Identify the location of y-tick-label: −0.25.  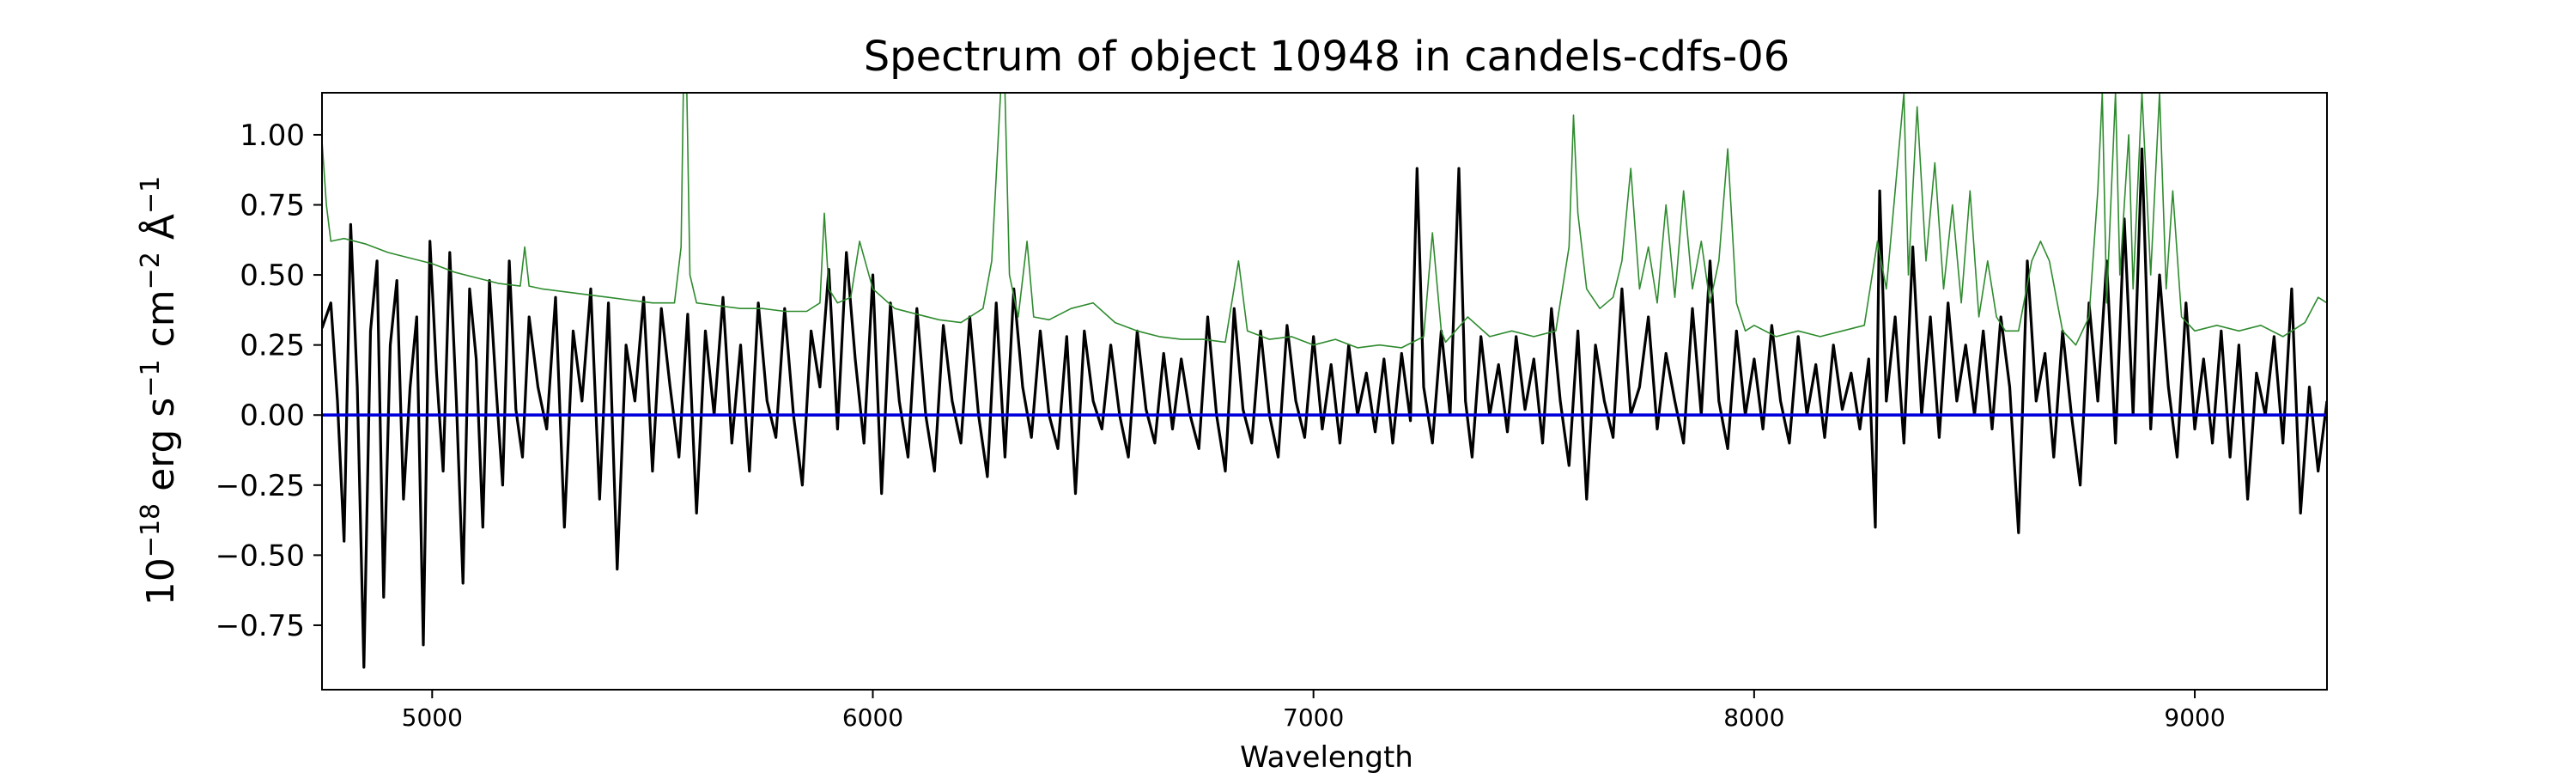
(260, 486).